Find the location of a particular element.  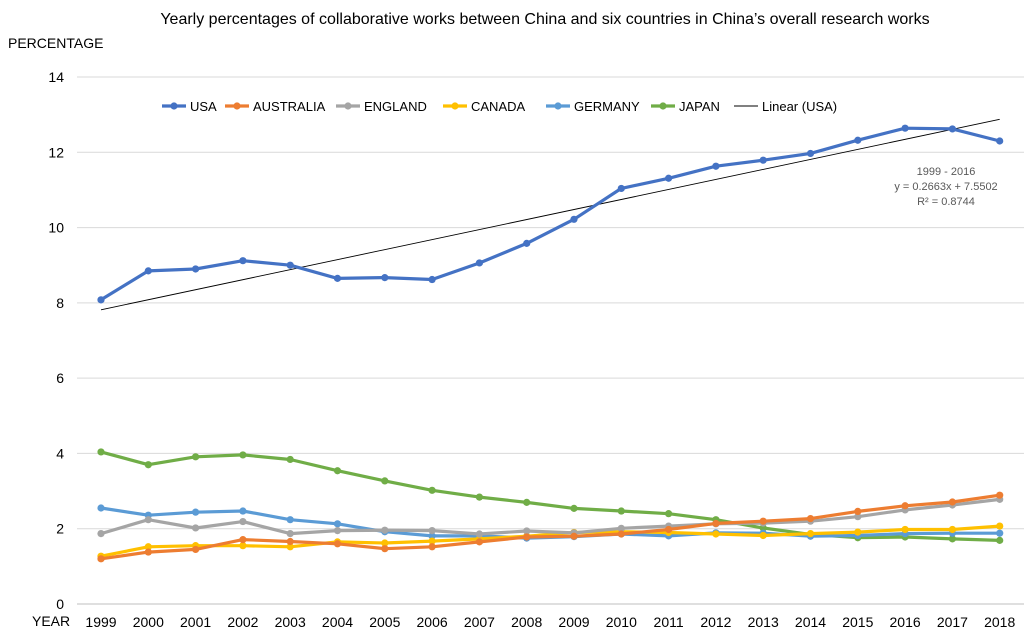

y-tick-label: 14 is located at coordinates (56, 77).